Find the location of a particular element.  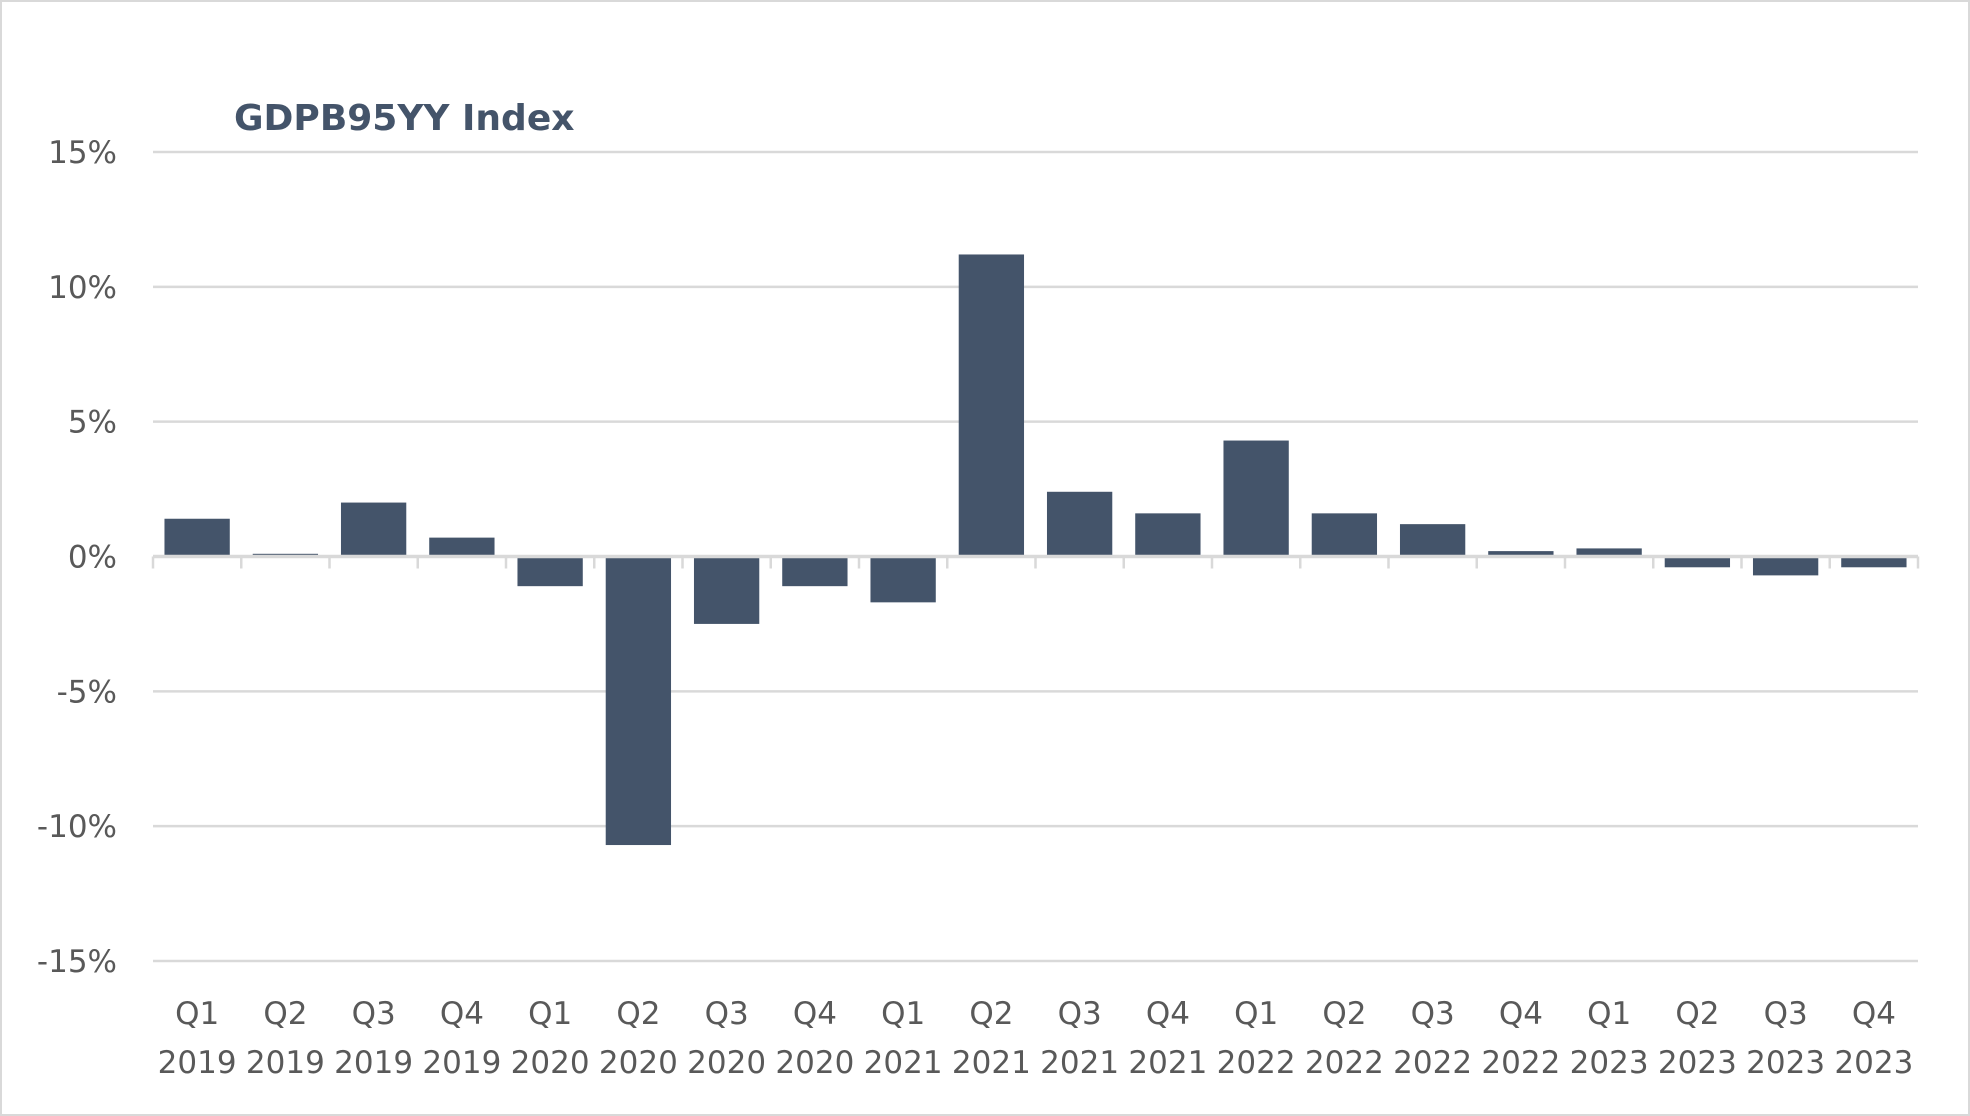

y-tick-label: -15% is located at coordinates (77, 962).